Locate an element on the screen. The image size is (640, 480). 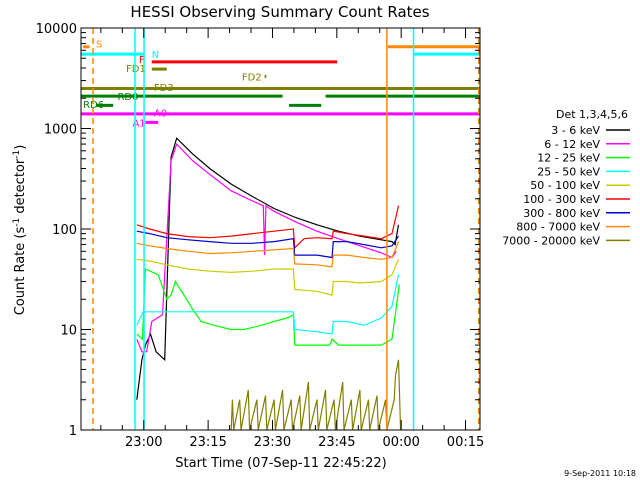
legend-label-6-12-kev: 6 - 12 keV is located at coordinates (572, 144).